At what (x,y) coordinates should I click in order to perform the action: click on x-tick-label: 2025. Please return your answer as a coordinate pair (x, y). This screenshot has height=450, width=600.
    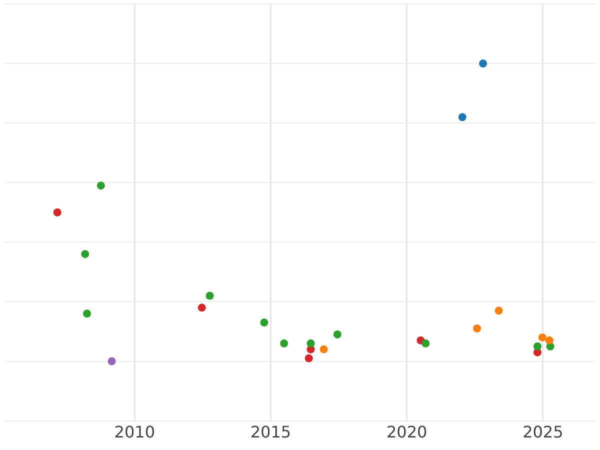
    Looking at the image, I should click on (543, 432).